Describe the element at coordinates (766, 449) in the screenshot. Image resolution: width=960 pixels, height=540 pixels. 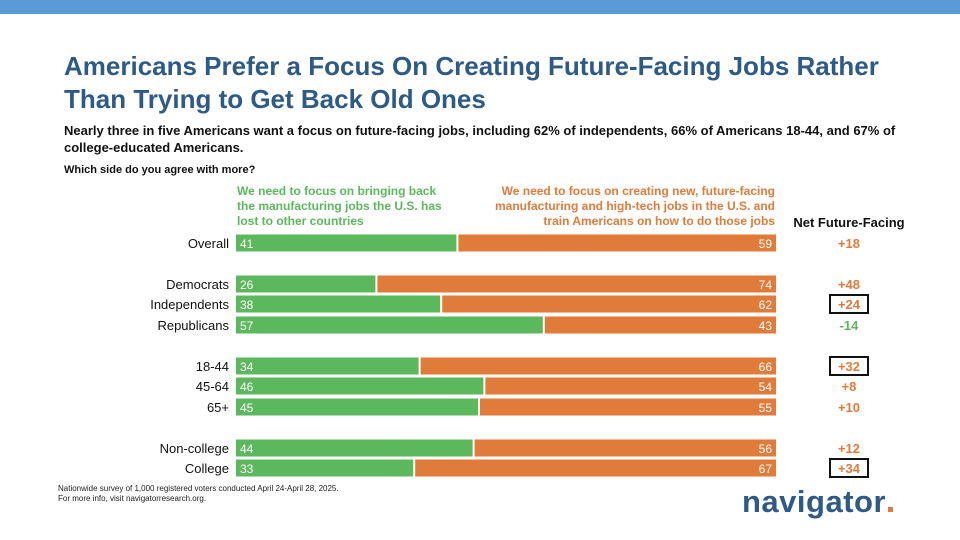
I see `value-label-future-facing: 56` at that location.